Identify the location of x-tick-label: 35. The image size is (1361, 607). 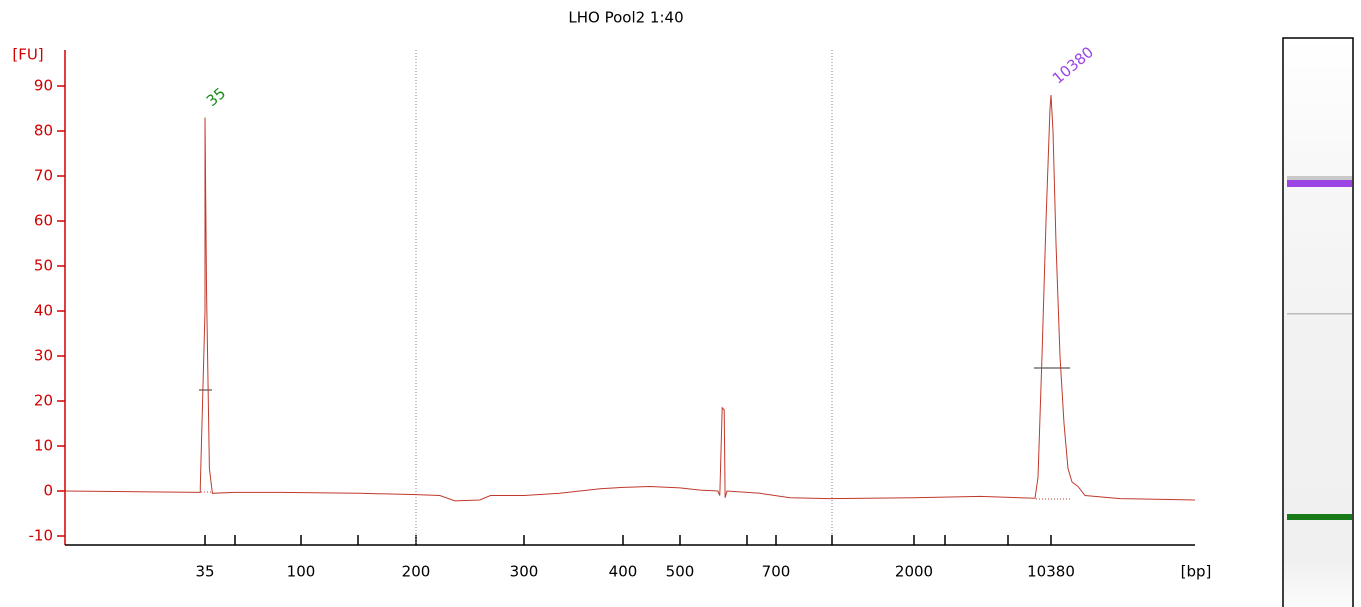
(204, 572).